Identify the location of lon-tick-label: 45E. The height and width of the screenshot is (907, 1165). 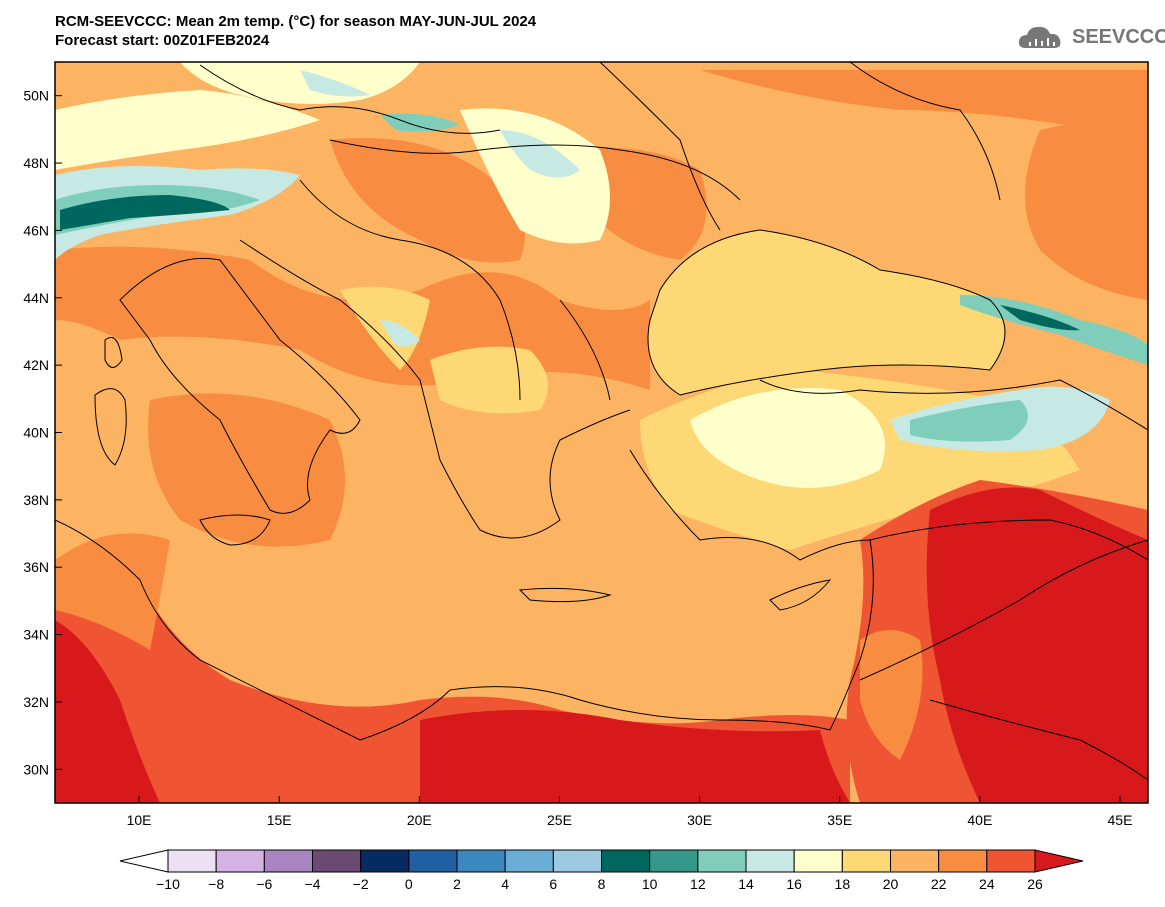
(1120, 820).